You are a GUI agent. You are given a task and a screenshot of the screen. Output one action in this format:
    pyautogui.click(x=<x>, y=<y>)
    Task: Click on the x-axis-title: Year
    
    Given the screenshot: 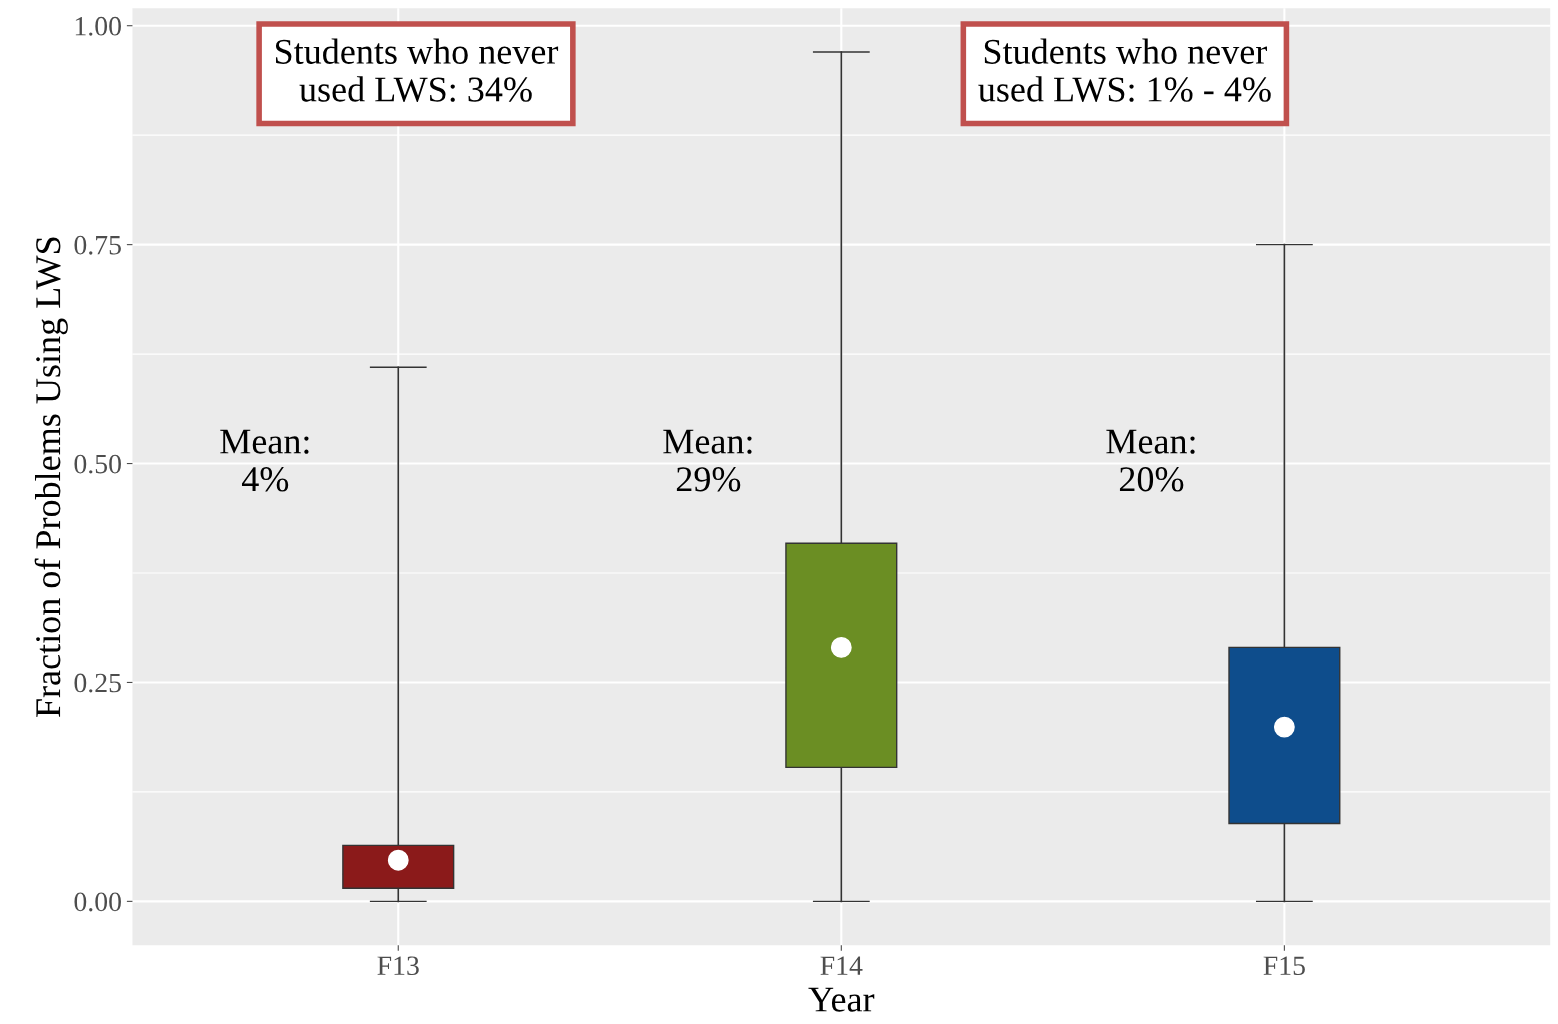 What is the action you would take?
    pyautogui.click(x=841, y=999)
    